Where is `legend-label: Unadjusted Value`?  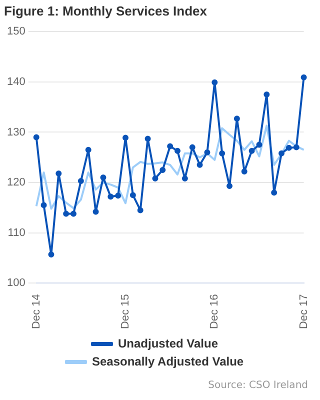 legend-label: Unadjusted Value is located at coordinates (168, 343).